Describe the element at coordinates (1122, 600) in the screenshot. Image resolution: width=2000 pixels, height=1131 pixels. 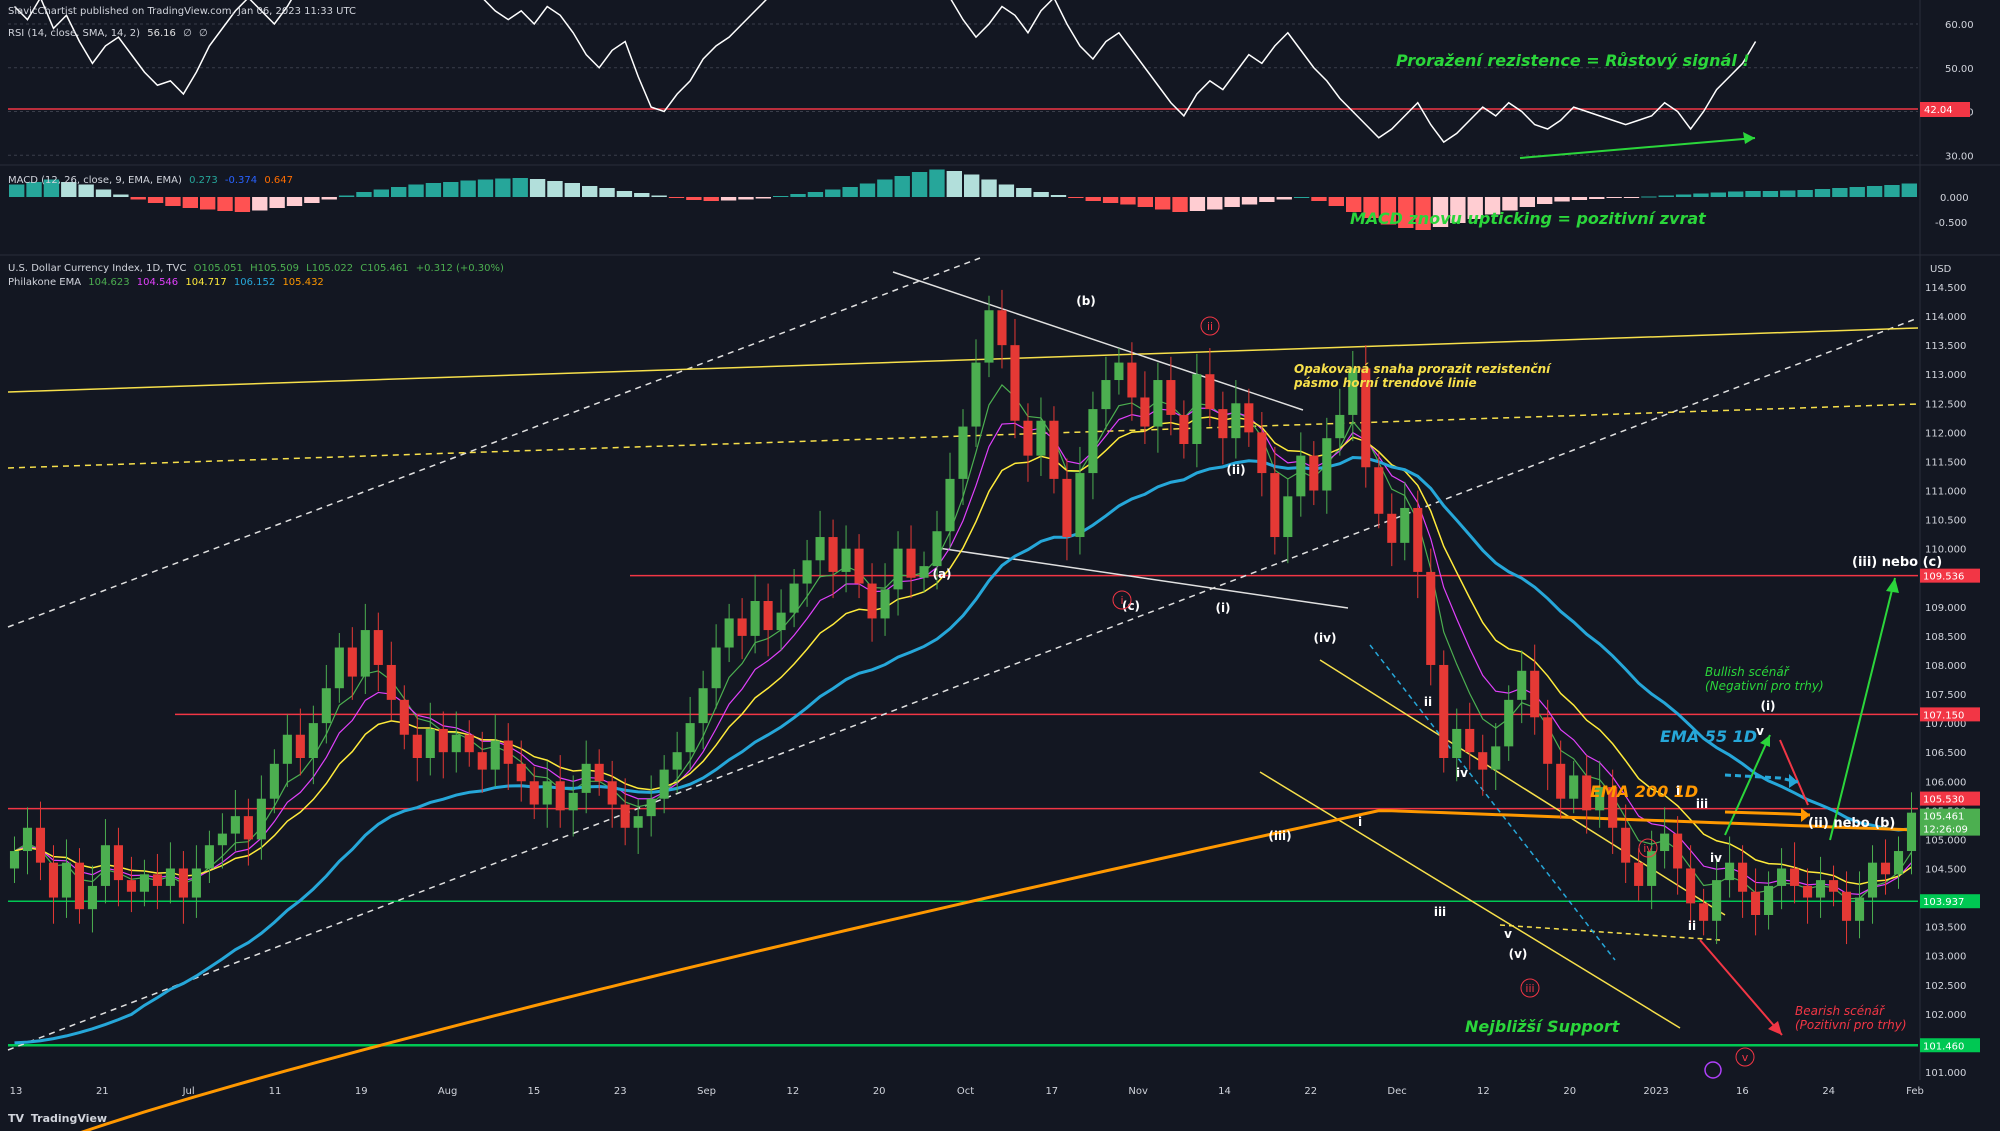
I see `wave-red-circle` at that location.